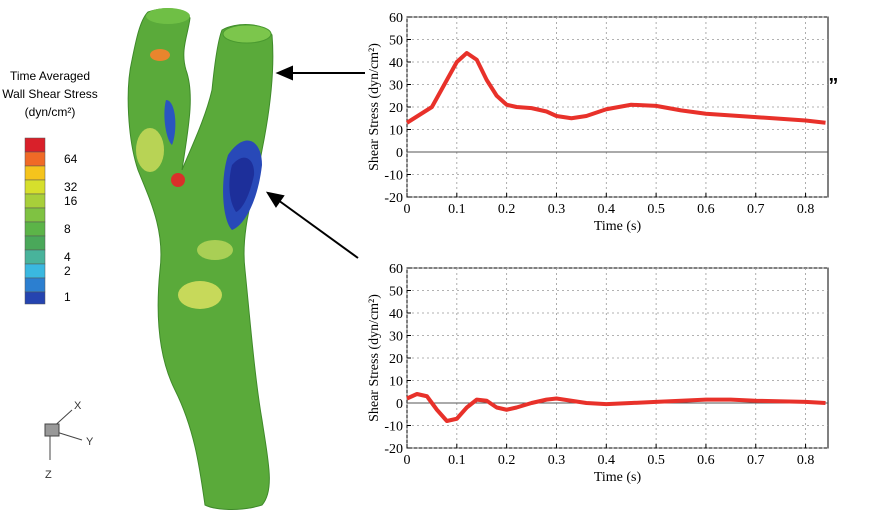 This screenshot has width=871, height=517. What do you see at coordinates (50, 94) in the screenshot?
I see `colorbar-title: Wall Shear Stress` at bounding box center [50, 94].